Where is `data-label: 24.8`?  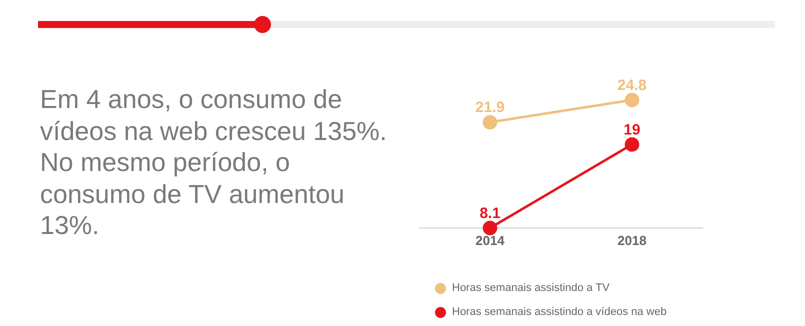
data-label: 24.8 is located at coordinates (632, 85).